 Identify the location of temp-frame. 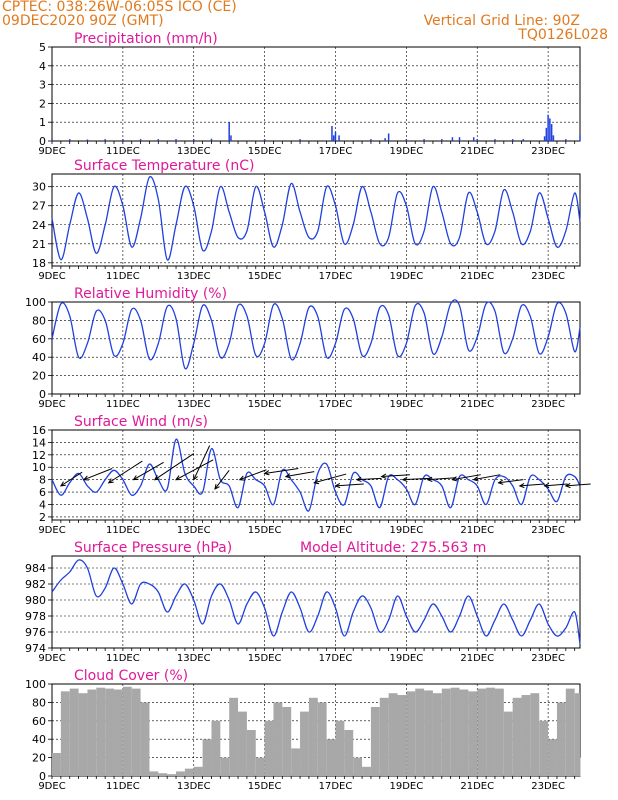
(316, 220).